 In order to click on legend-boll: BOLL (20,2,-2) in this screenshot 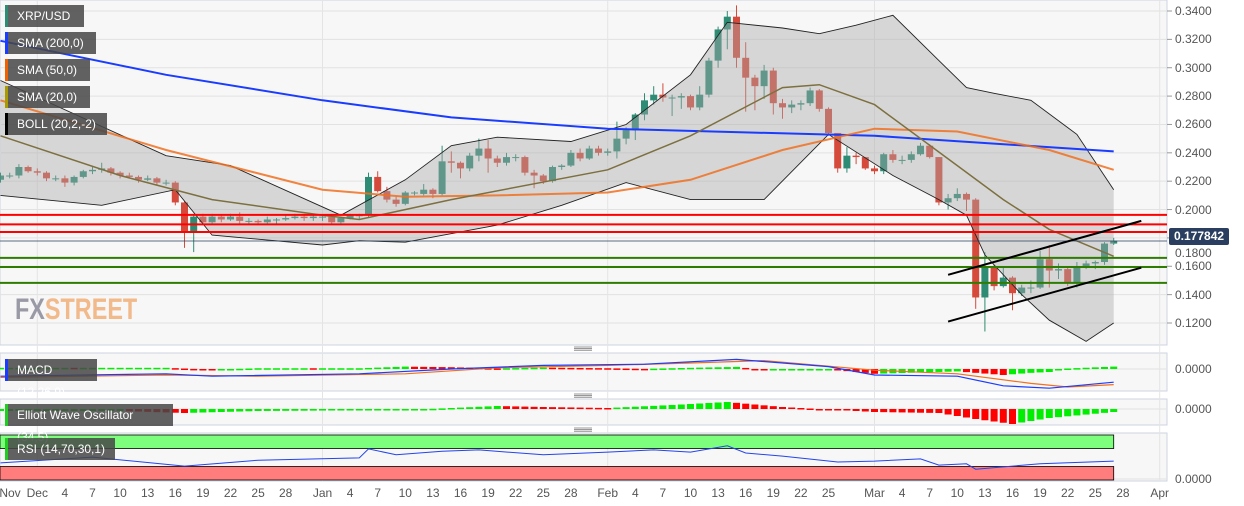, I will do `click(56, 124)`.